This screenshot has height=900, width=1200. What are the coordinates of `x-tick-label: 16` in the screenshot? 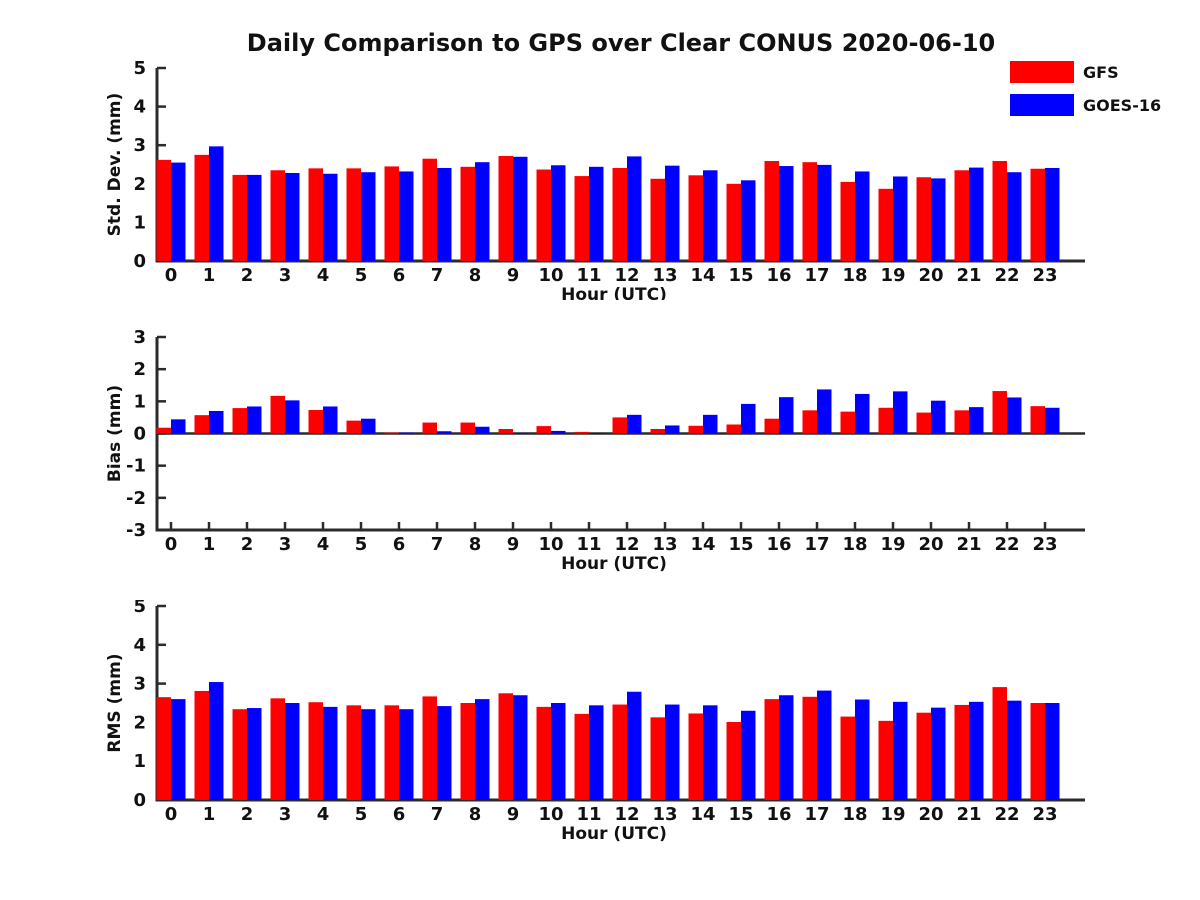 It's located at (778, 275).